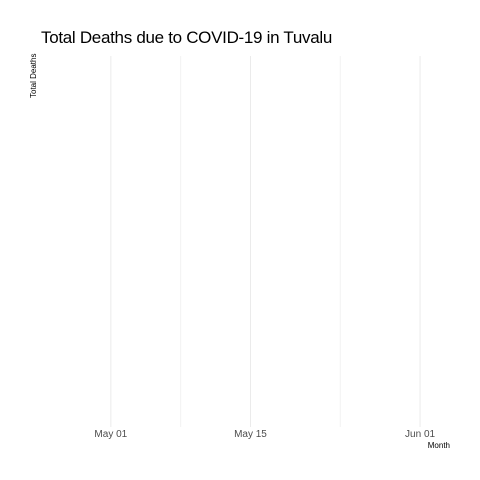 This screenshot has width=480, height=480. I want to click on x-tick-labels: May 01 May 15 Jun 01, so click(264, 434).